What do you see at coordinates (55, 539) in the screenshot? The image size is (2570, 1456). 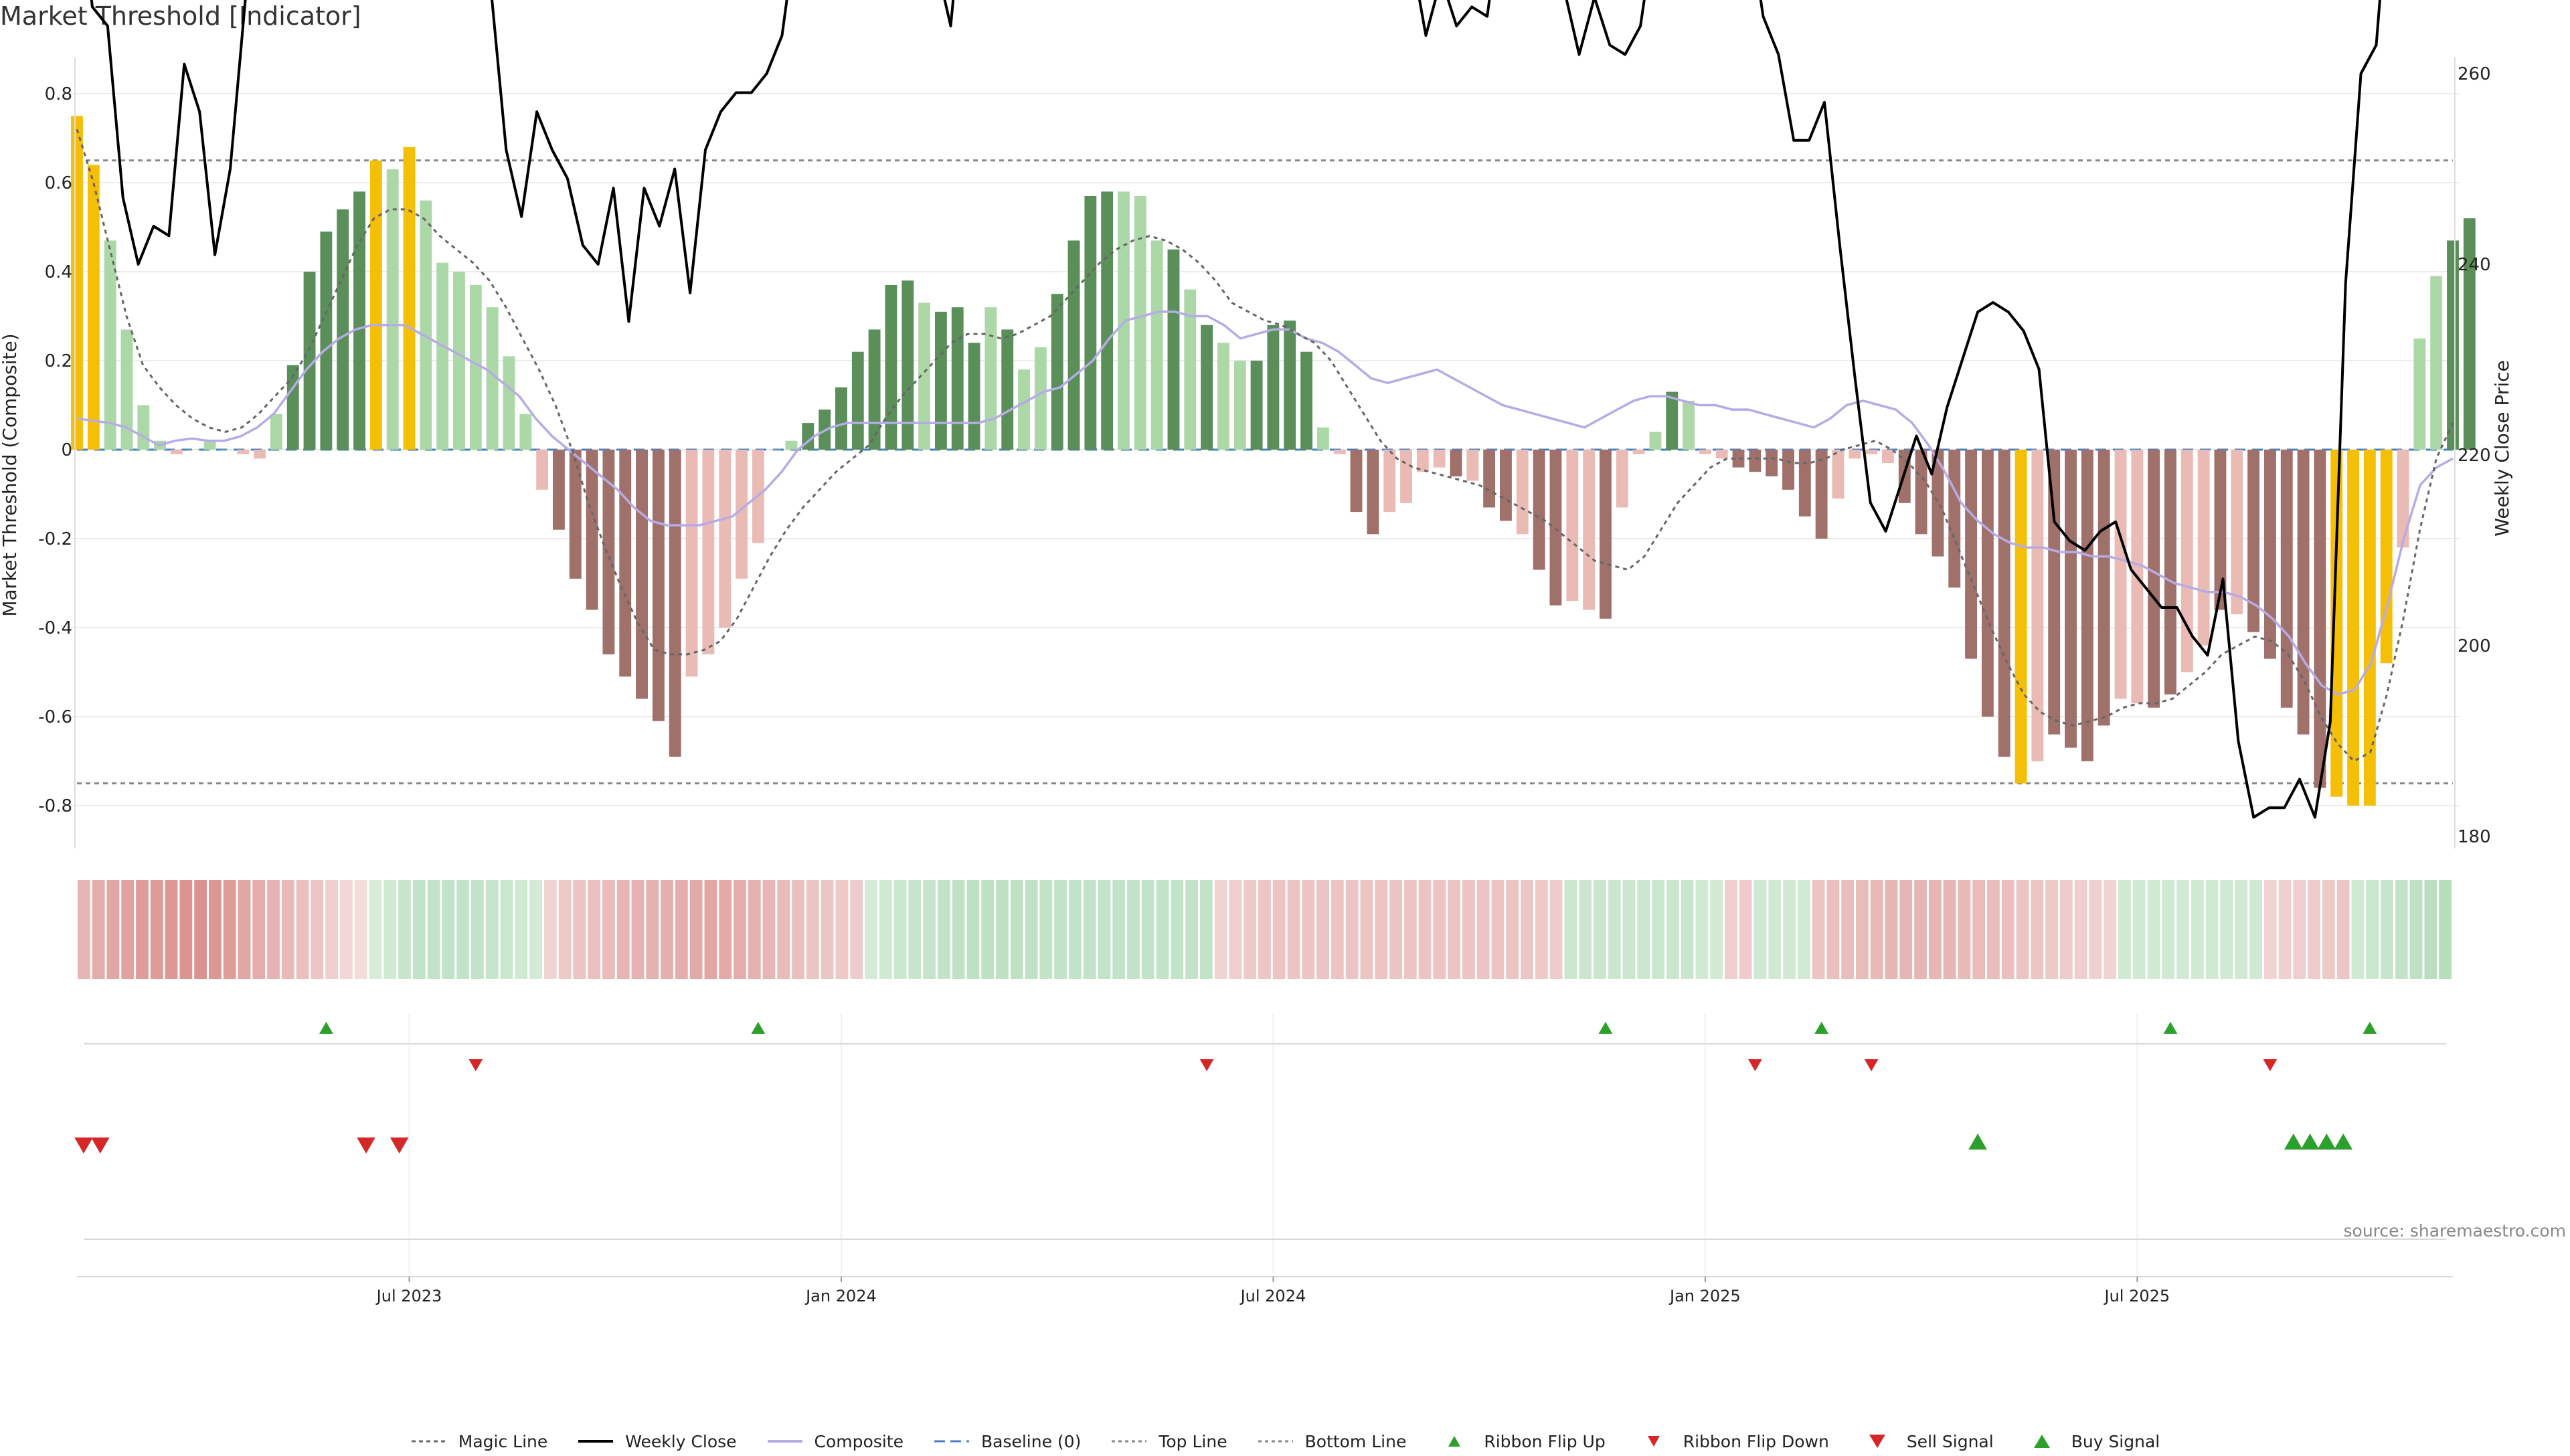 I see `y-tick-label: -0.2` at bounding box center [55, 539].